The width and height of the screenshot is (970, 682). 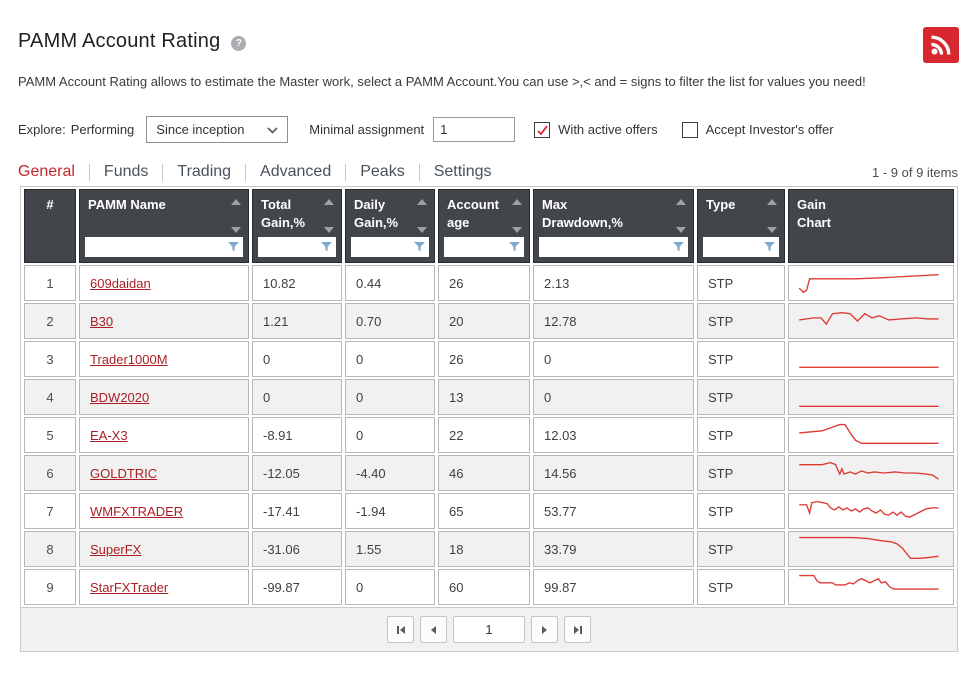 What do you see at coordinates (50, 435) in the screenshot?
I see `rank-cell: 5` at bounding box center [50, 435].